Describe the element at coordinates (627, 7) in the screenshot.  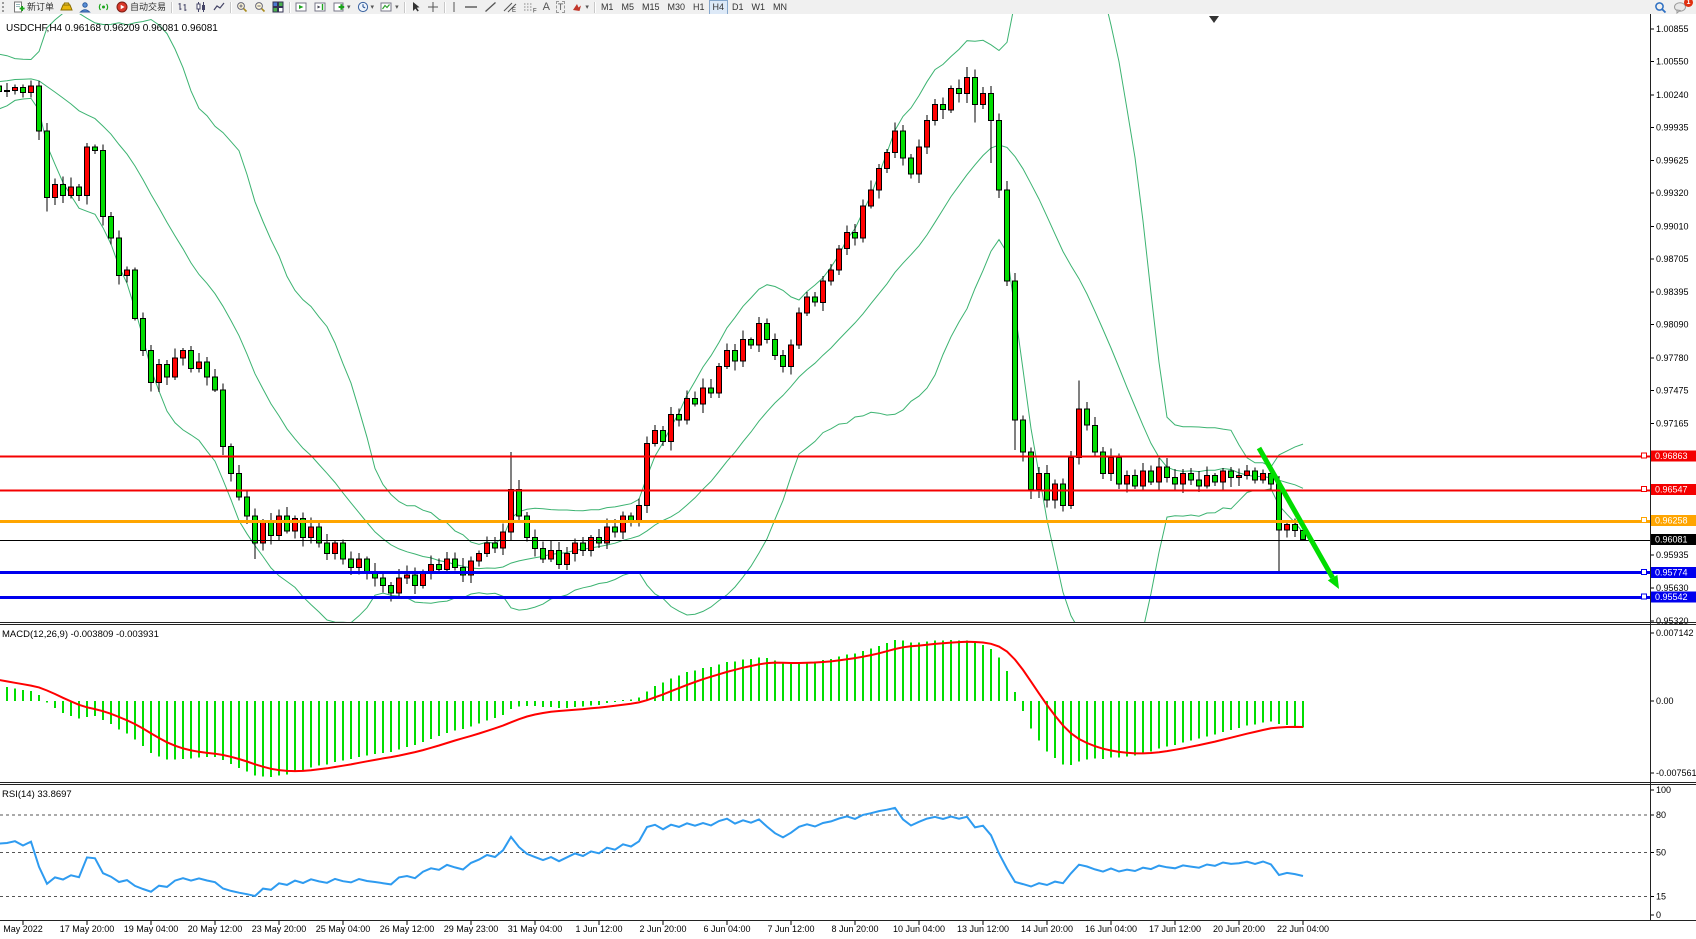
I see `timeframe-m5-button: M5` at that location.